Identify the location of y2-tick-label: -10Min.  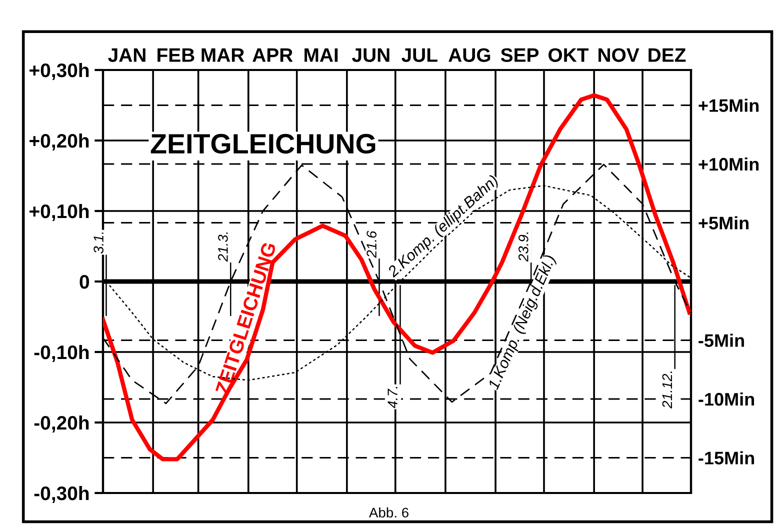
(726, 399).